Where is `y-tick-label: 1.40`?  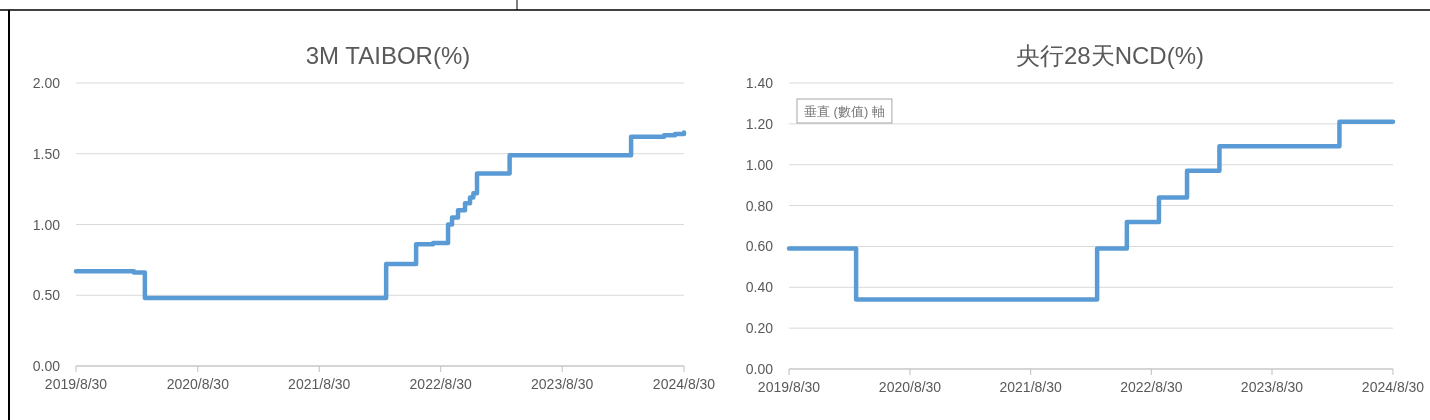
y-tick-label: 1.40 is located at coordinates (759, 83).